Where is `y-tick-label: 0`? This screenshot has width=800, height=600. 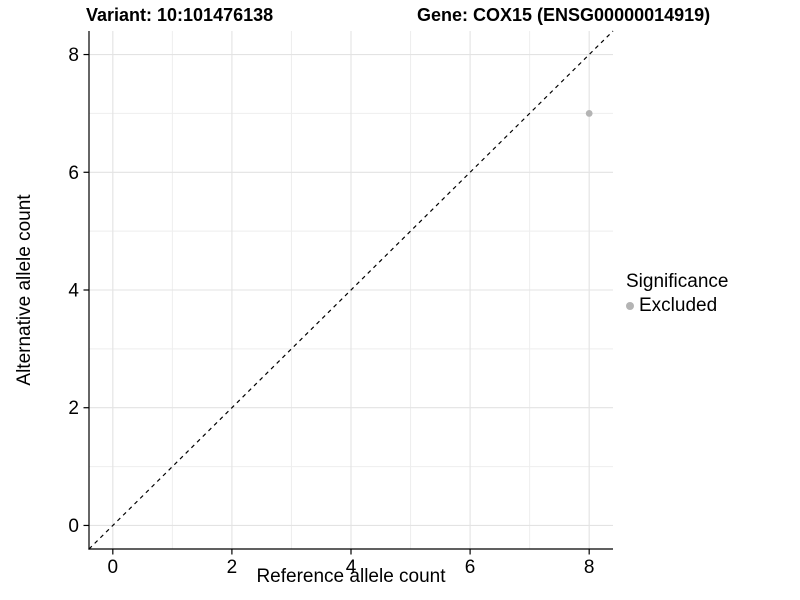
y-tick-label: 0 is located at coordinates (73, 526).